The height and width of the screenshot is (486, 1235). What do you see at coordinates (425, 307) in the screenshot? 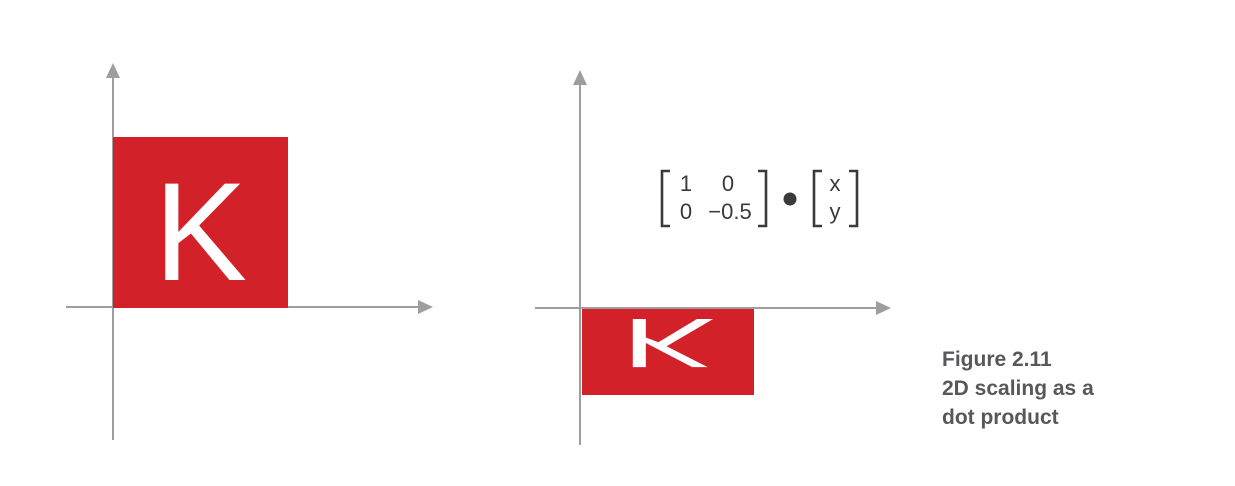
I see `left-x-axis-arrow` at bounding box center [425, 307].